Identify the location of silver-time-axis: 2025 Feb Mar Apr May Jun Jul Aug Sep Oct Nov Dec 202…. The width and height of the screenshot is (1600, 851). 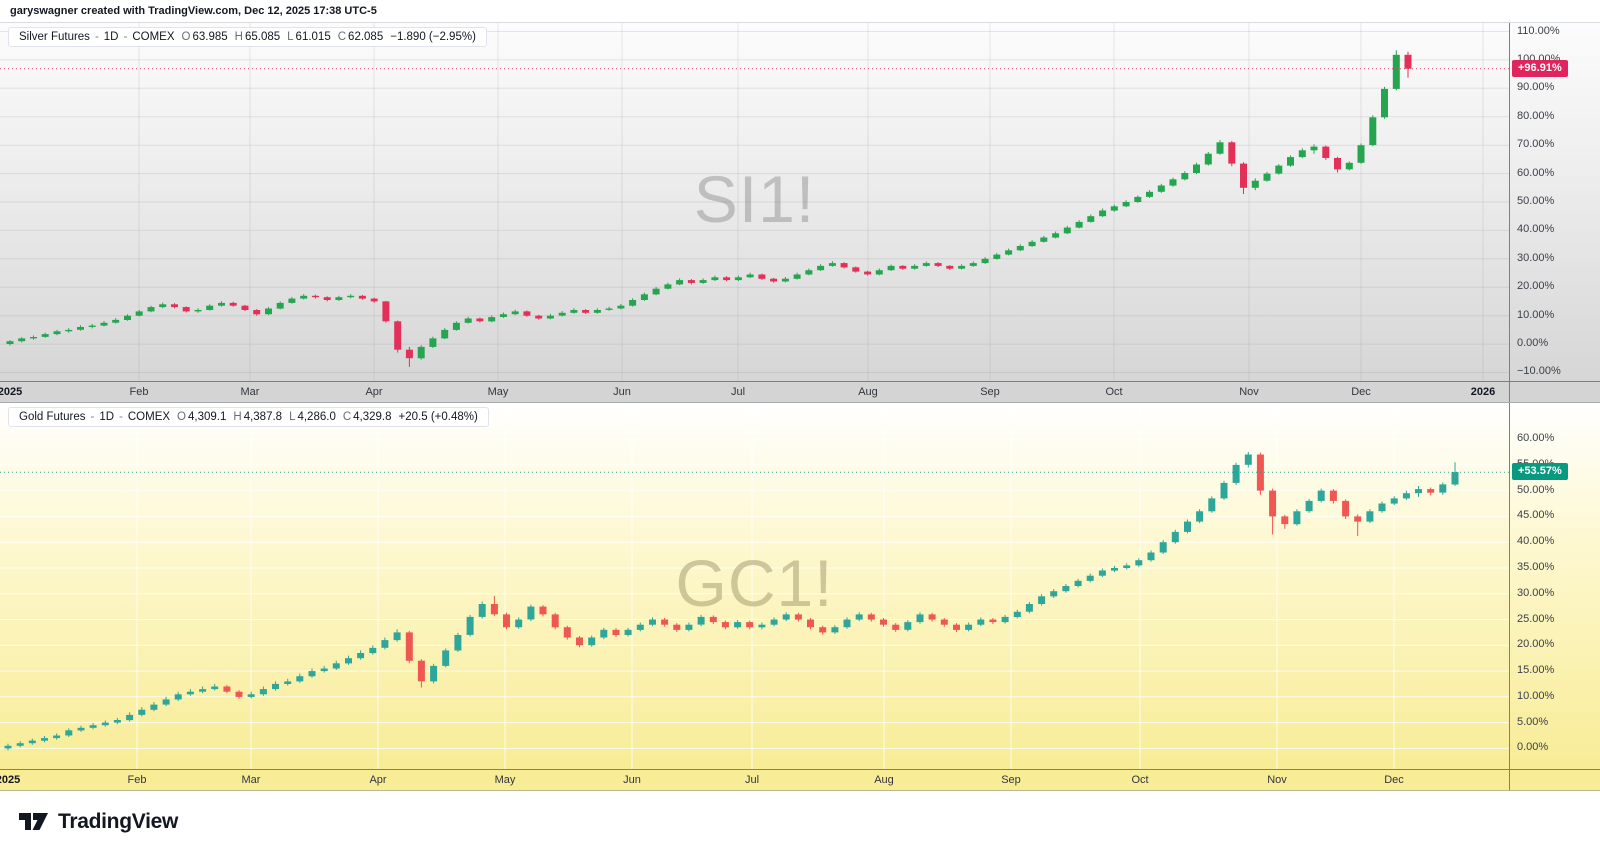
(800, 392).